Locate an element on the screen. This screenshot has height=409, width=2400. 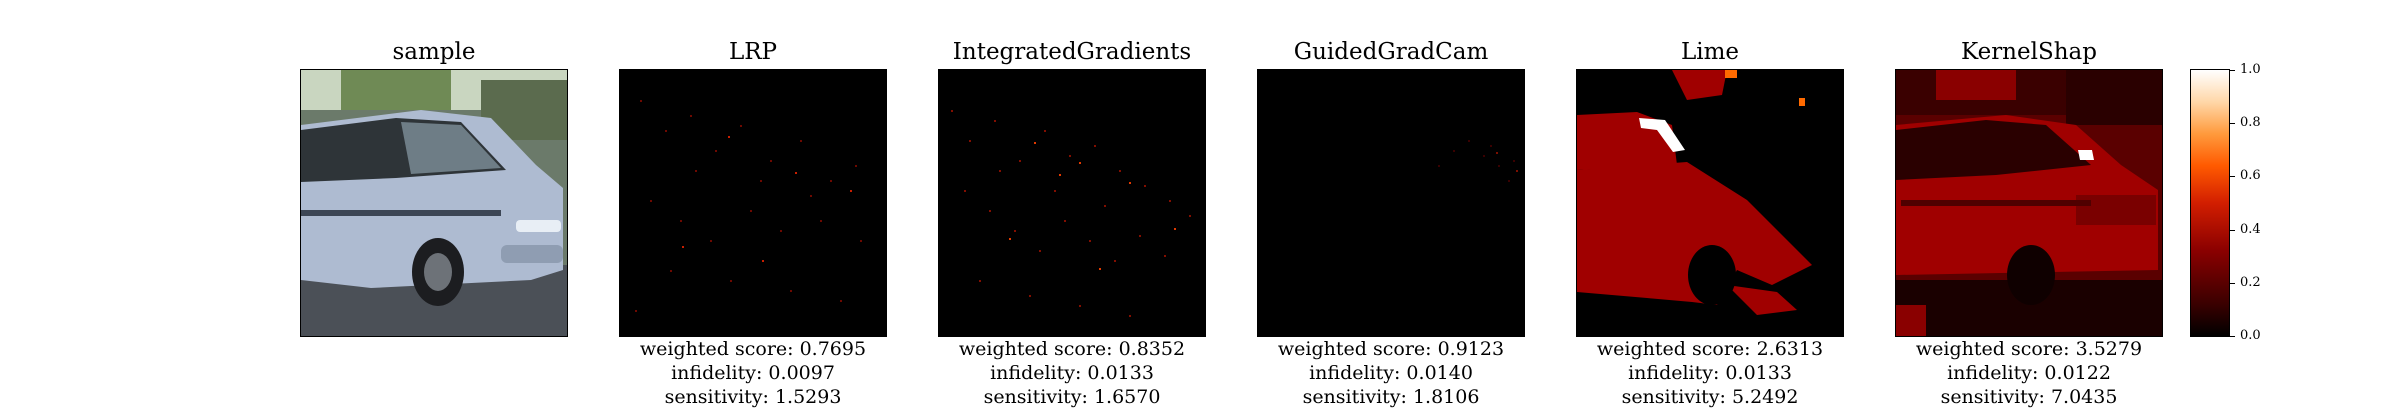
guided-grad-cam-heatmap-image is located at coordinates (1391, 203).